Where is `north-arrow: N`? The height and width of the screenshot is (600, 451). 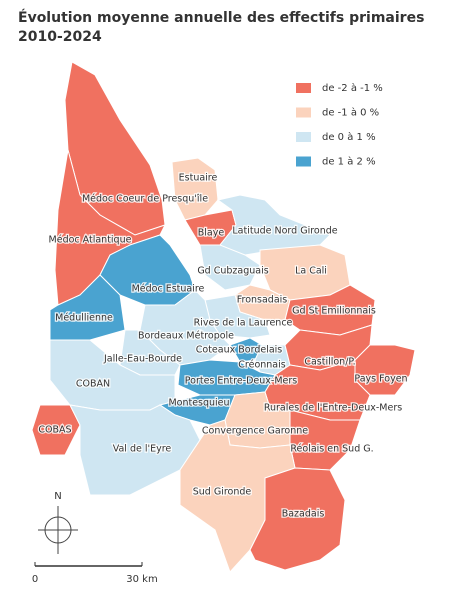 north-arrow: N is located at coordinates (58, 522).